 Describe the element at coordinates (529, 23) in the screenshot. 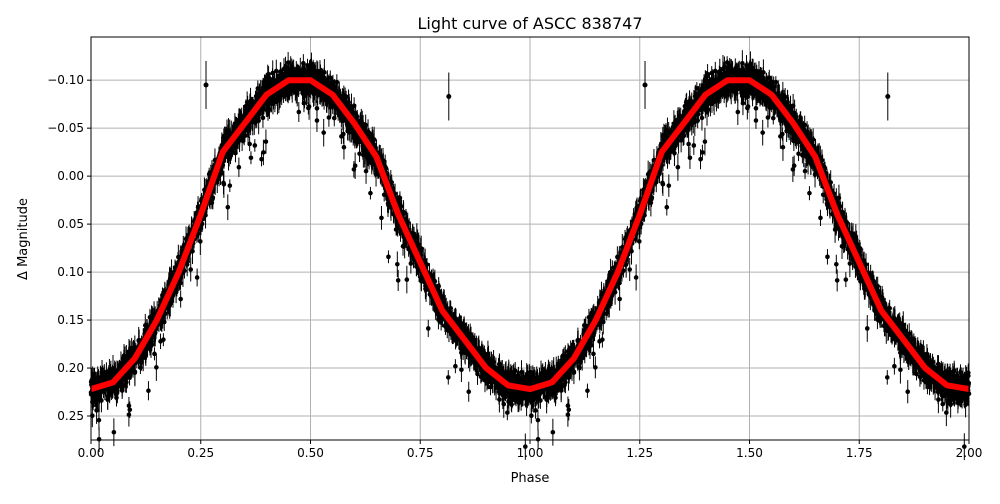

I see `chart-title: Light curve of ASCC 838747` at that location.